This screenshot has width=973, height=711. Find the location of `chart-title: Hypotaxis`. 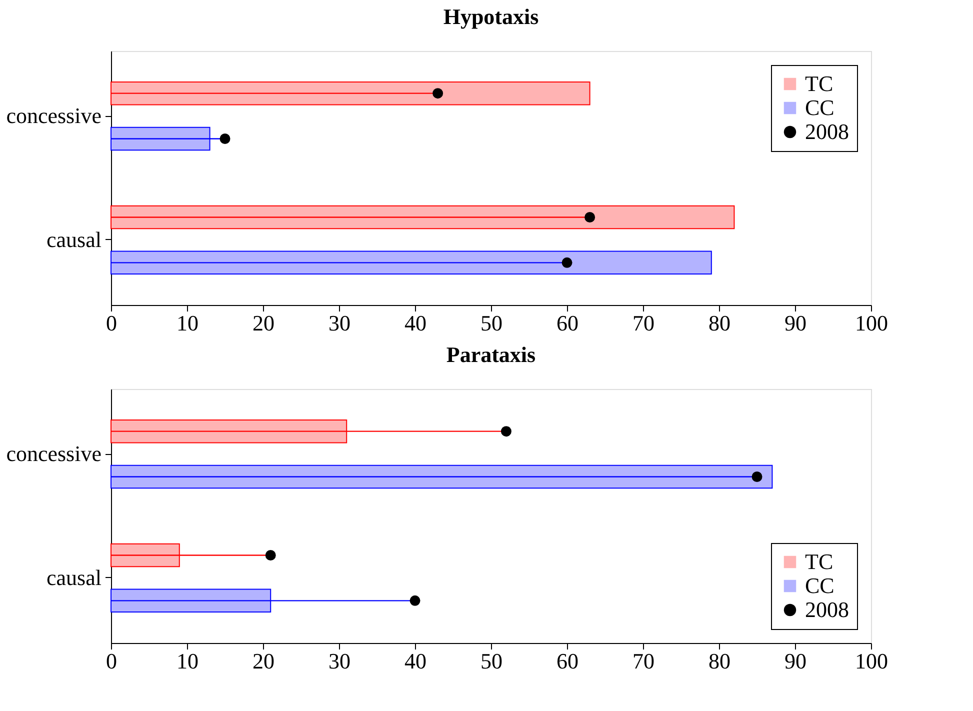

chart-title: Hypotaxis is located at coordinates (491, 16).